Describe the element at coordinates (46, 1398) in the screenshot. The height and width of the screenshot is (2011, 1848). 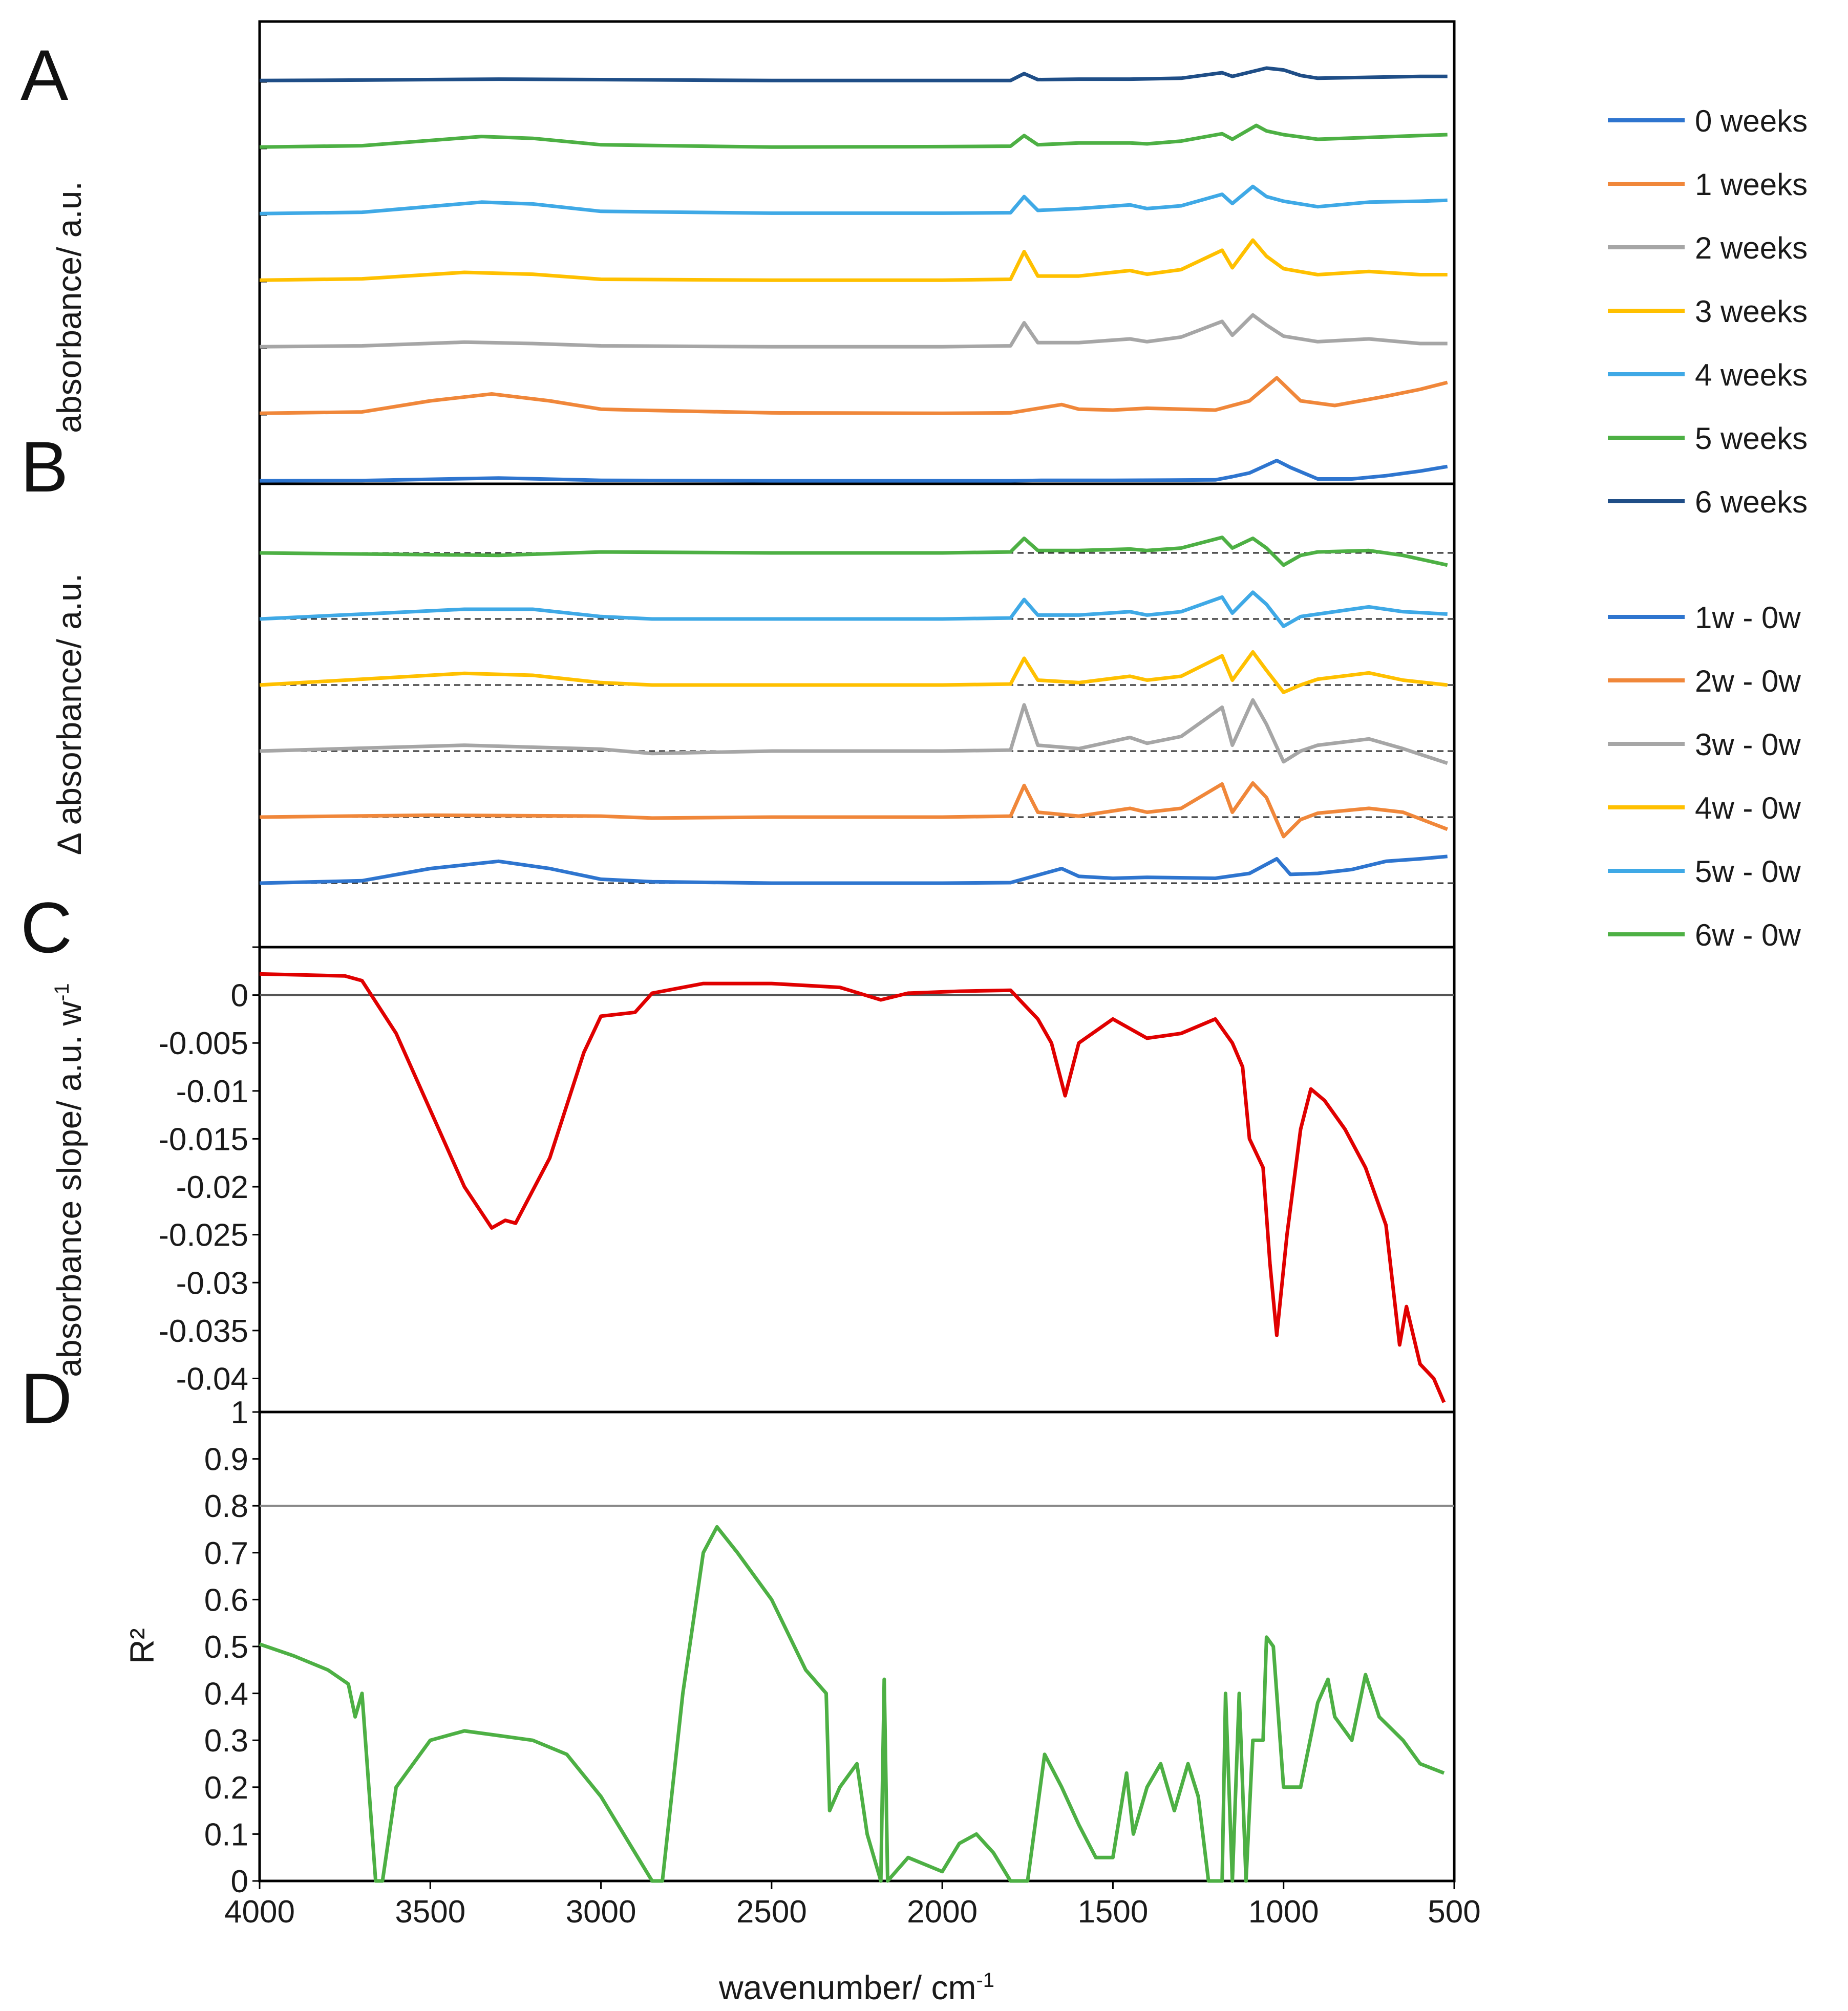
I see `panel-letter-d: D` at that location.